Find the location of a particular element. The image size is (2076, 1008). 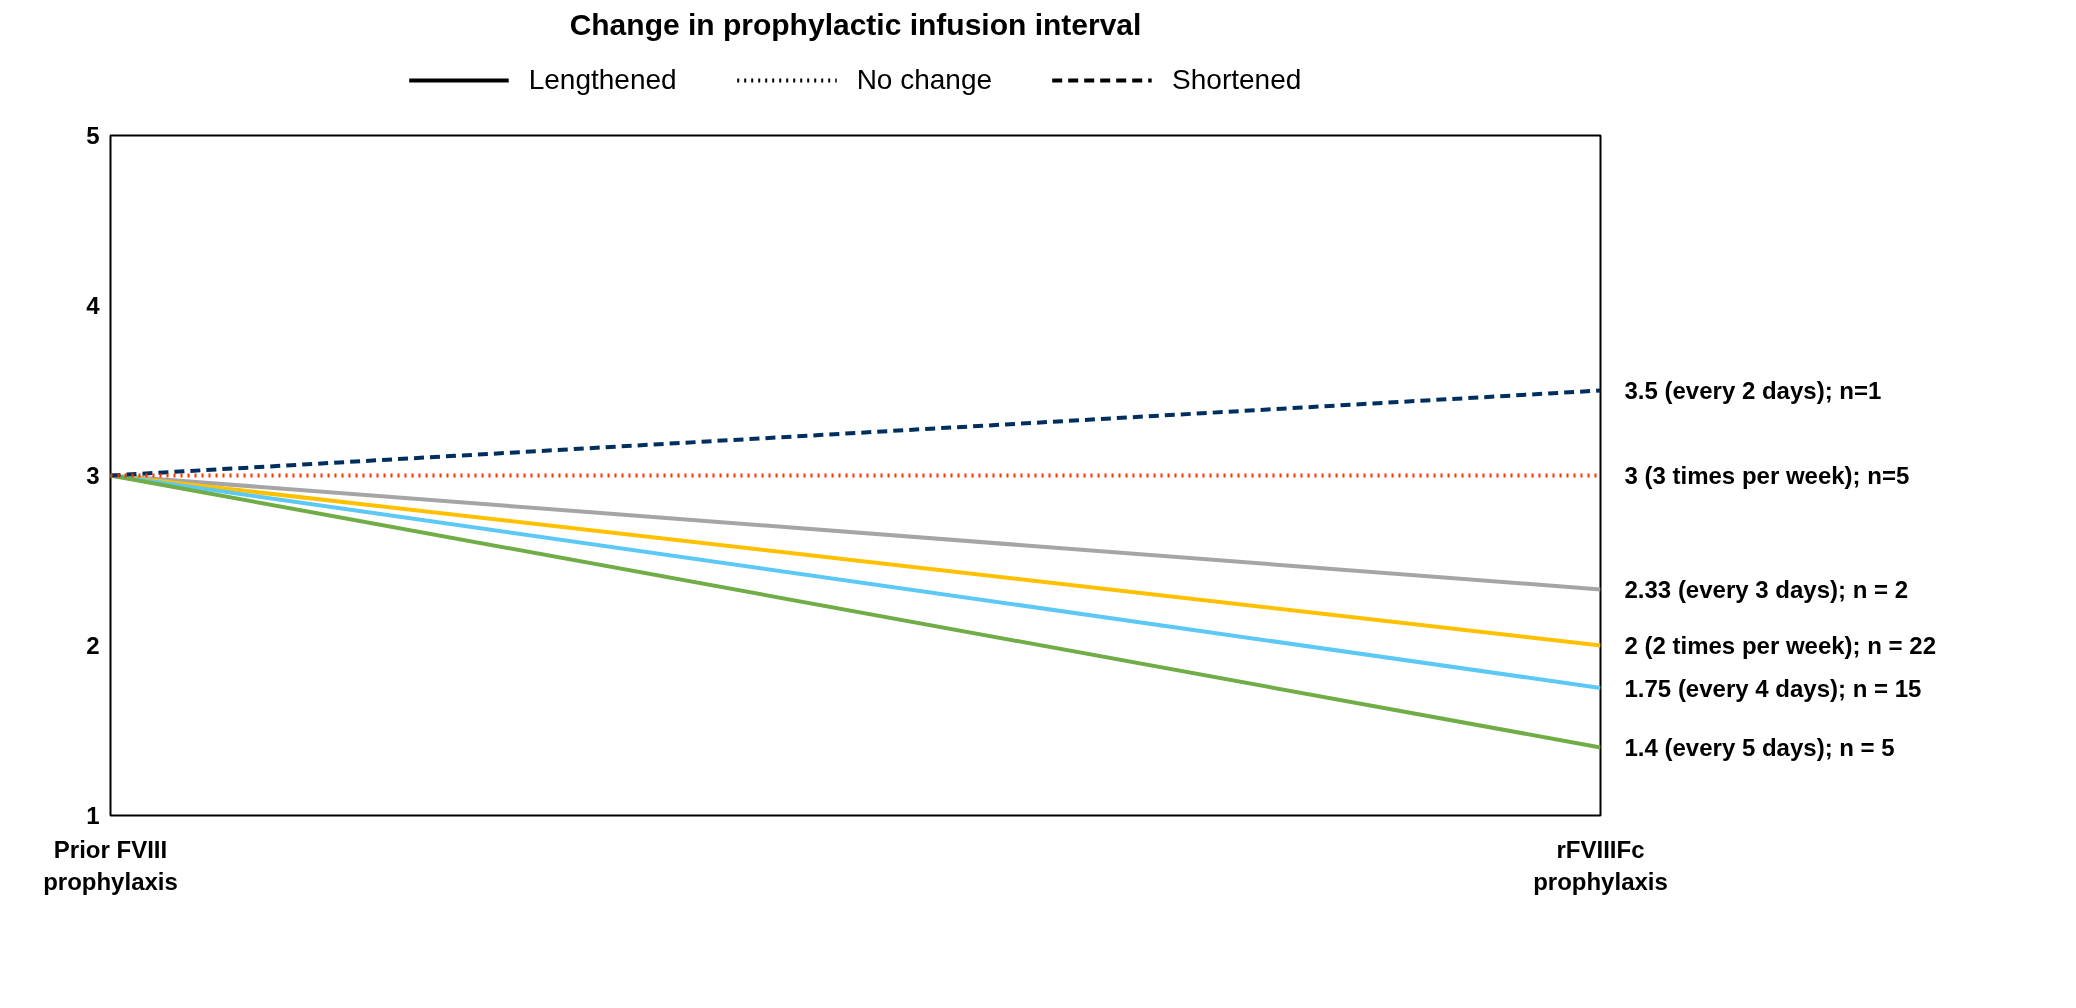

chart-title: Change in prophylactic infusion interval is located at coordinates (855, 24).